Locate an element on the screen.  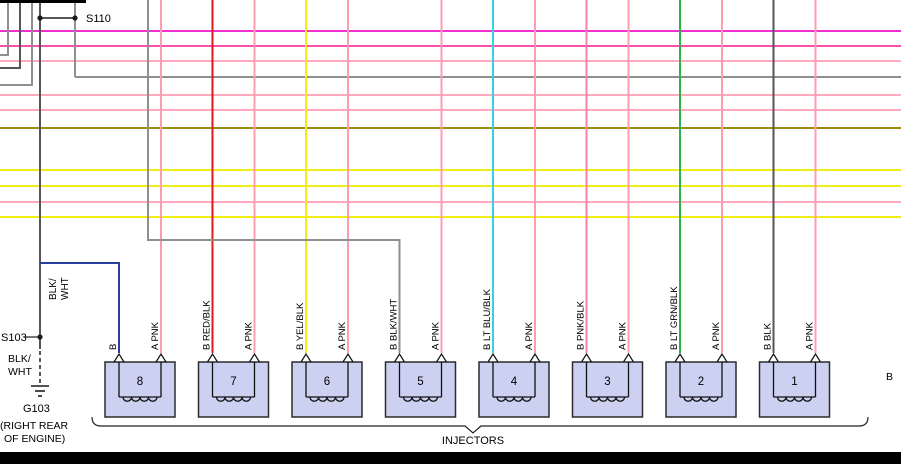
injector-number: 2 is located at coordinates (701, 382).